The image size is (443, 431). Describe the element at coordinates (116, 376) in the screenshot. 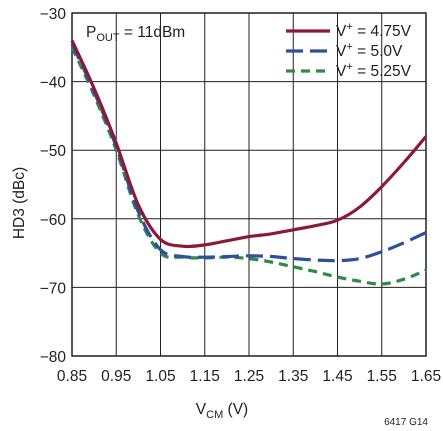

I see `x-tick-label: 0.95` at that location.